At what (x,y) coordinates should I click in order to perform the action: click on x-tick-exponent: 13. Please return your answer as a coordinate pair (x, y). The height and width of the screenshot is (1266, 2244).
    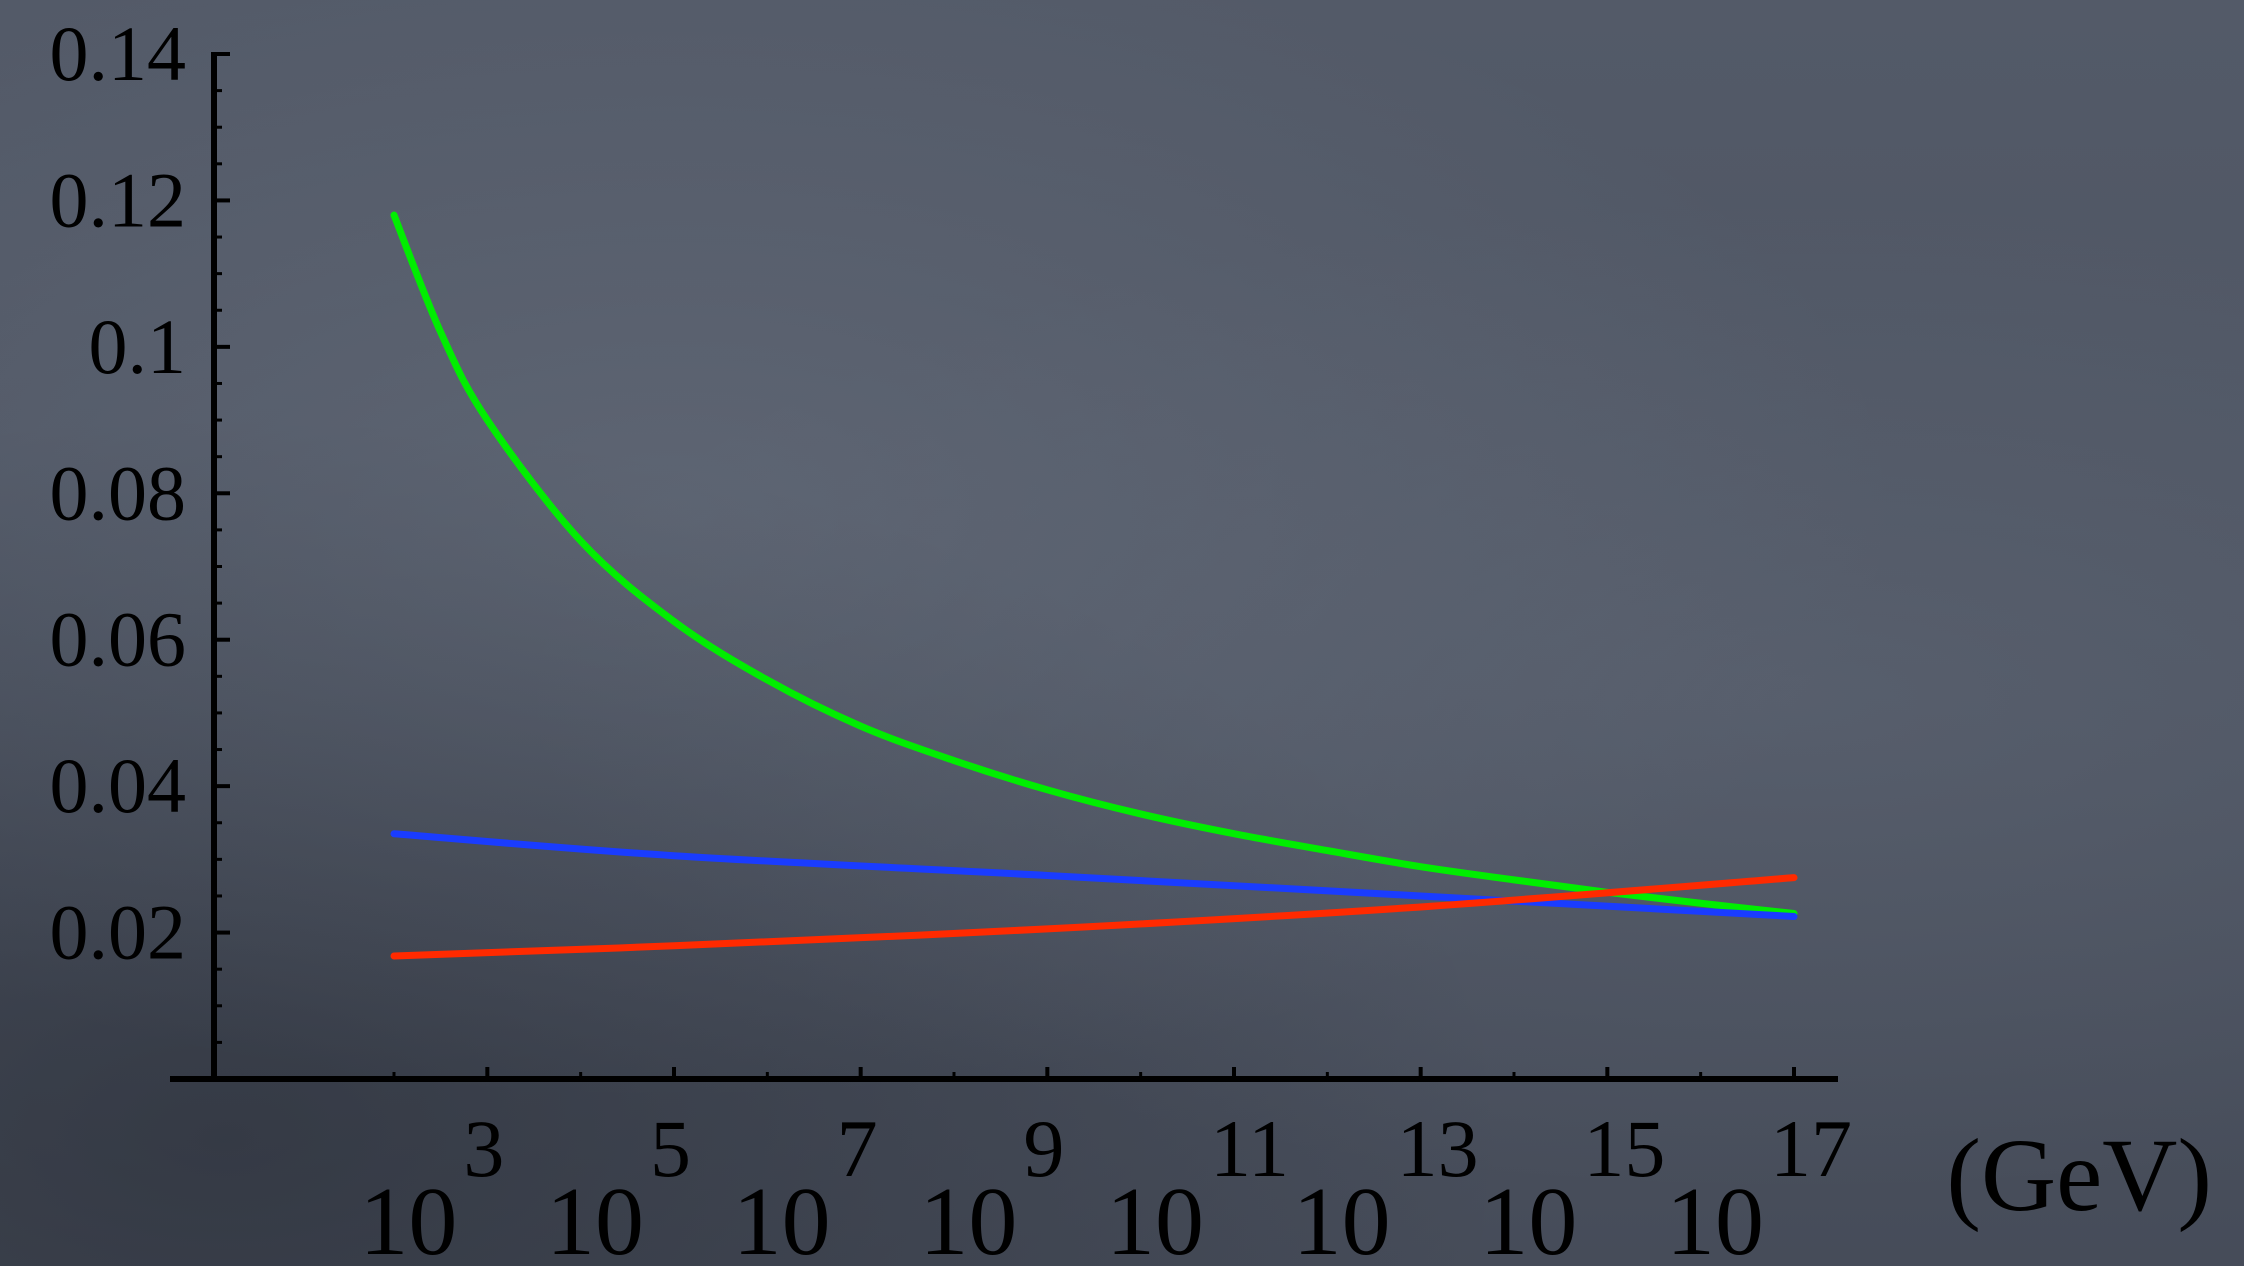
    Looking at the image, I should click on (1438, 1148).